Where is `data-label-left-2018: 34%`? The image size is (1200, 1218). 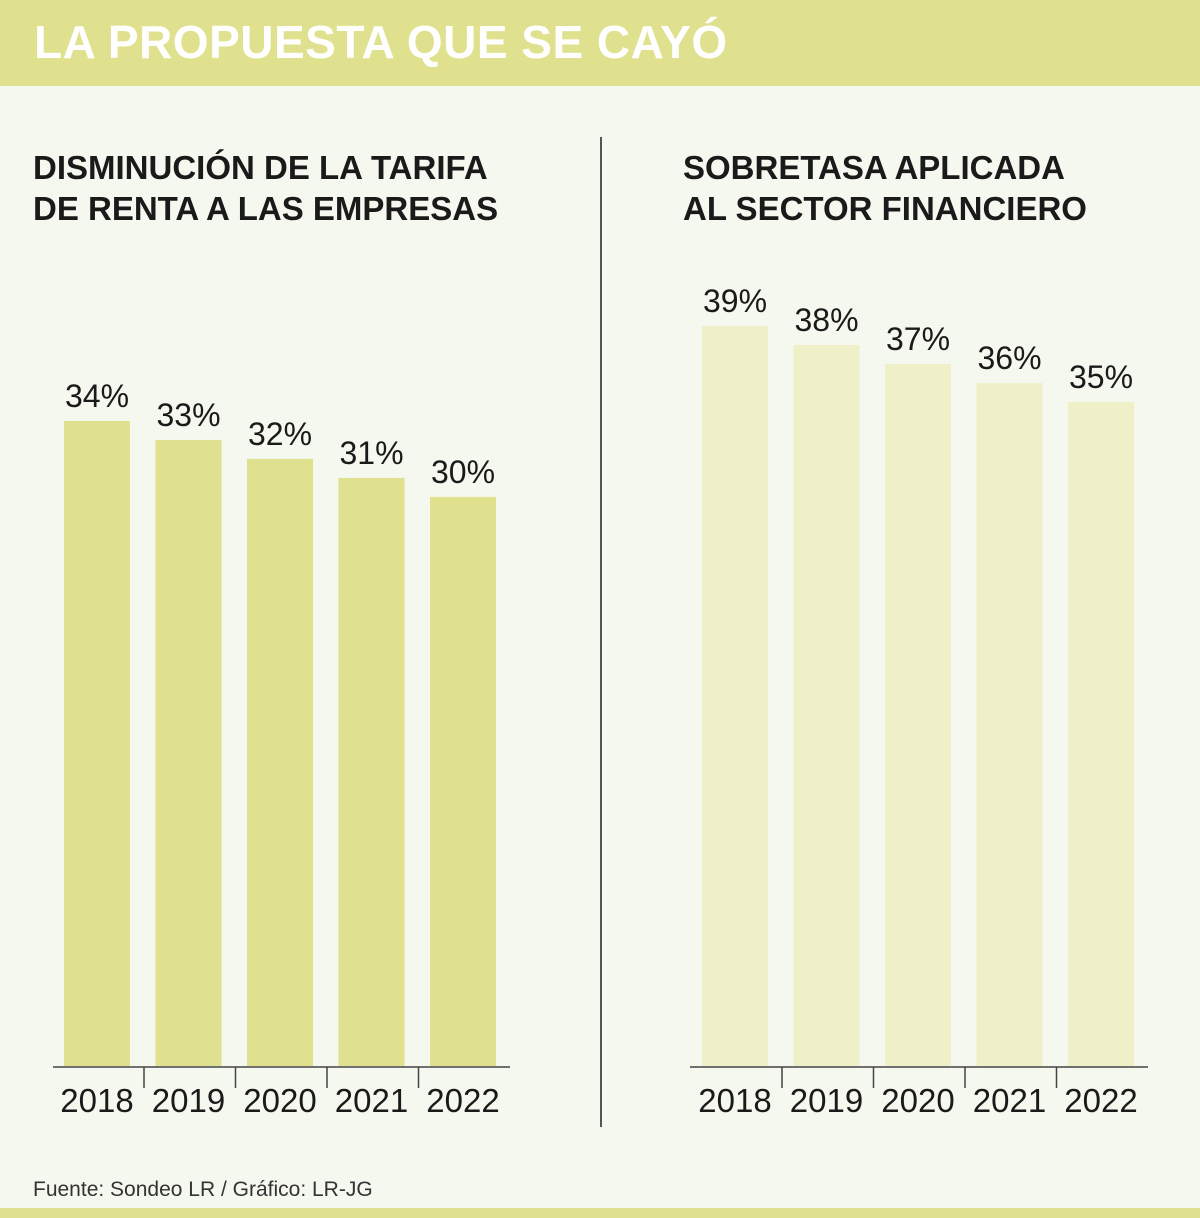 data-label-left-2018: 34% is located at coordinates (97, 396).